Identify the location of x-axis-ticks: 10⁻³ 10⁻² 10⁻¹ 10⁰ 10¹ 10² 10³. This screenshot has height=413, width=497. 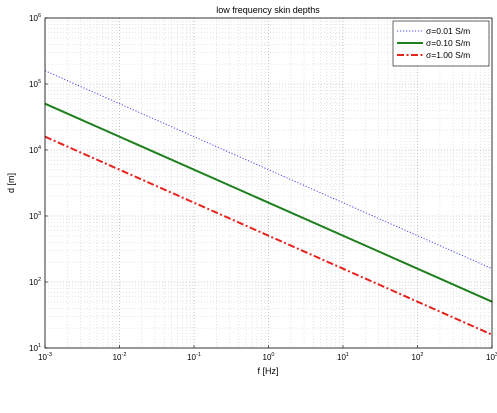
(267, 353).